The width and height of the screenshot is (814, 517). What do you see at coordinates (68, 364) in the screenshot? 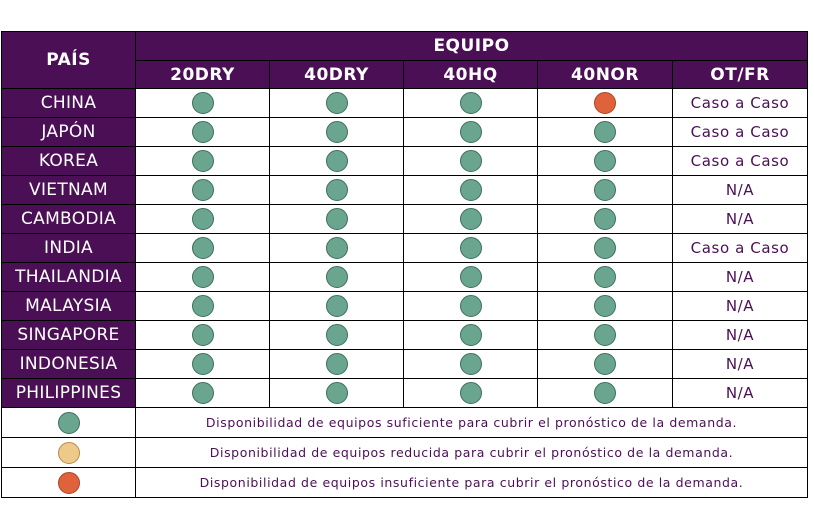
I see `country-name: INDONESIA` at bounding box center [68, 364].